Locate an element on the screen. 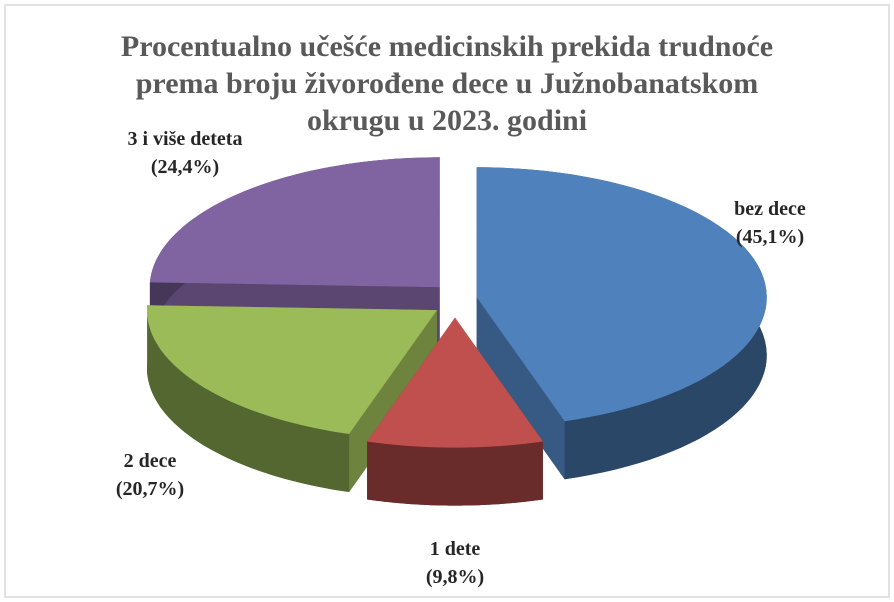 The width and height of the screenshot is (894, 602). slice-side is located at coordinates (520, 388).